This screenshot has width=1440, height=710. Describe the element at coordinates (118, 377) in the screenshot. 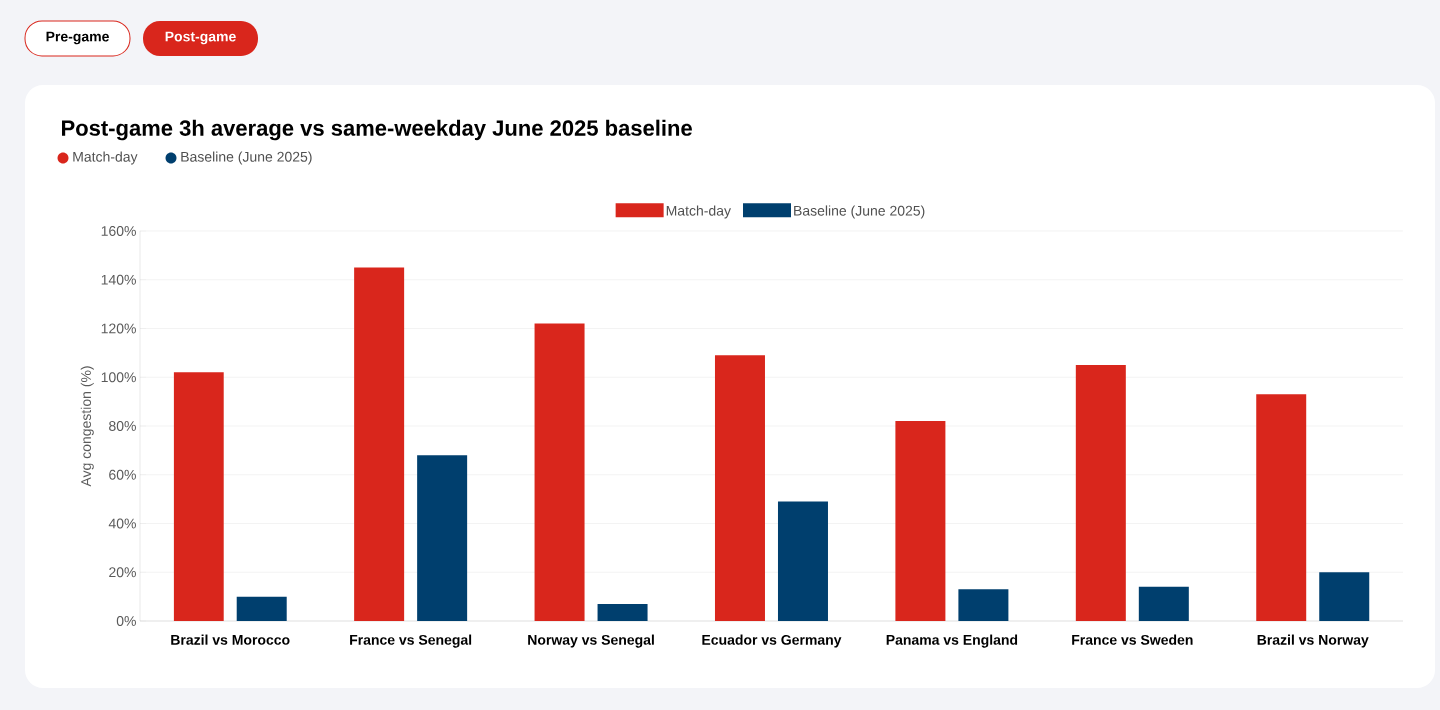

I see `y-tick-label: 100%` at that location.